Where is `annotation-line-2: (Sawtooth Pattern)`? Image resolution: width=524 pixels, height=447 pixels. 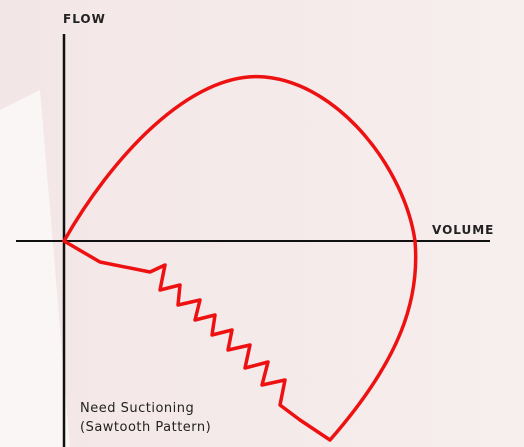 annotation-line-2: (Sawtooth Pattern) is located at coordinates (145, 427).